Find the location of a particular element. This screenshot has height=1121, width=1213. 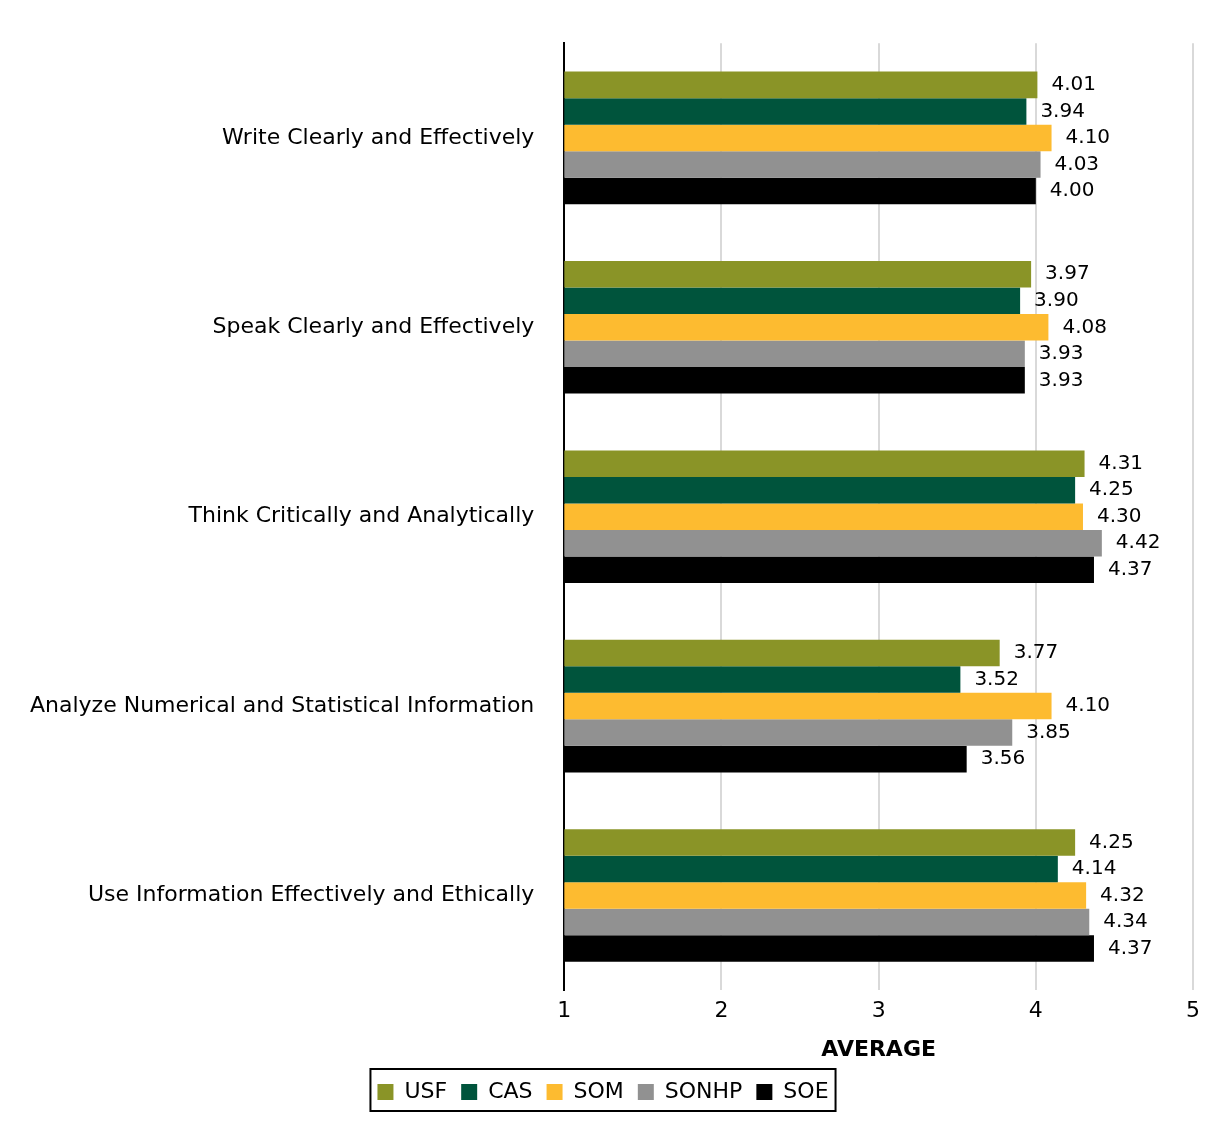

y-tick-label: Speak Clearly and Effectively is located at coordinates (373, 326).